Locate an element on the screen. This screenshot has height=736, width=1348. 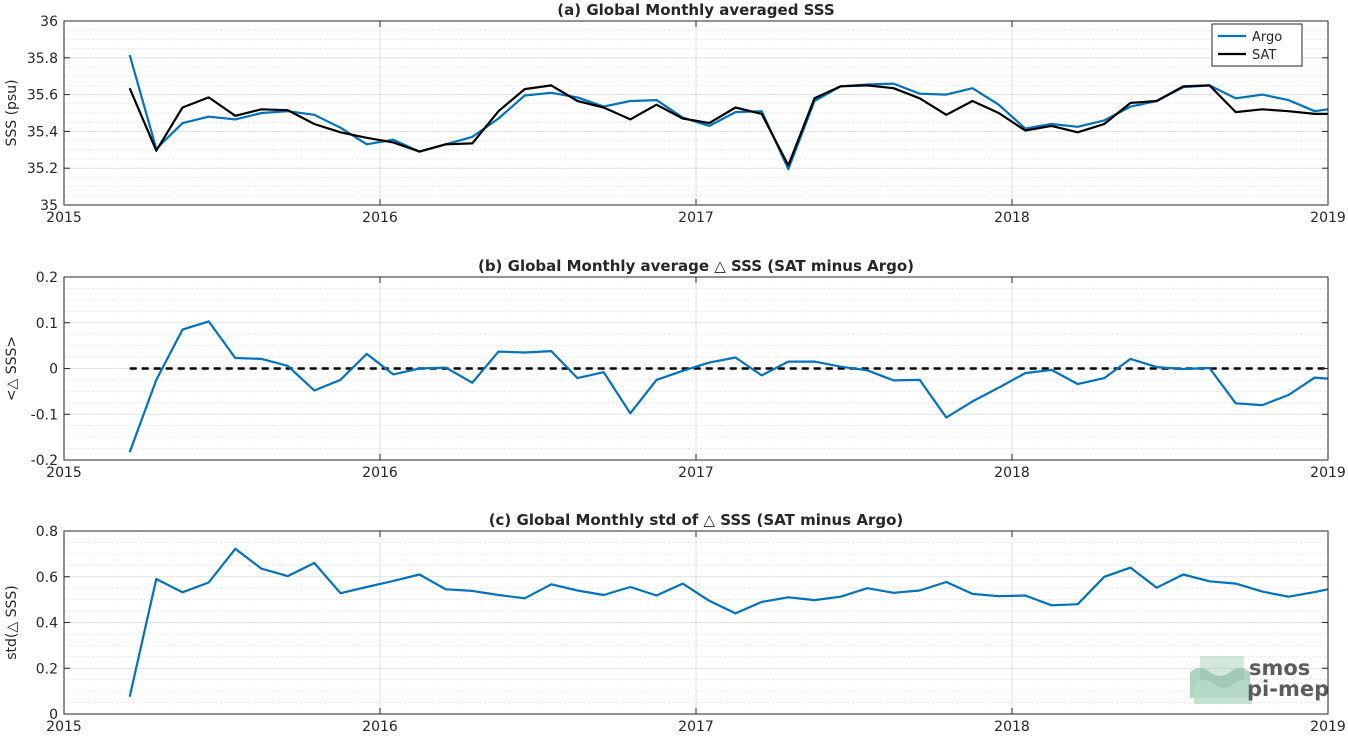
y-tick-label: 35.6 is located at coordinates (42, 96).